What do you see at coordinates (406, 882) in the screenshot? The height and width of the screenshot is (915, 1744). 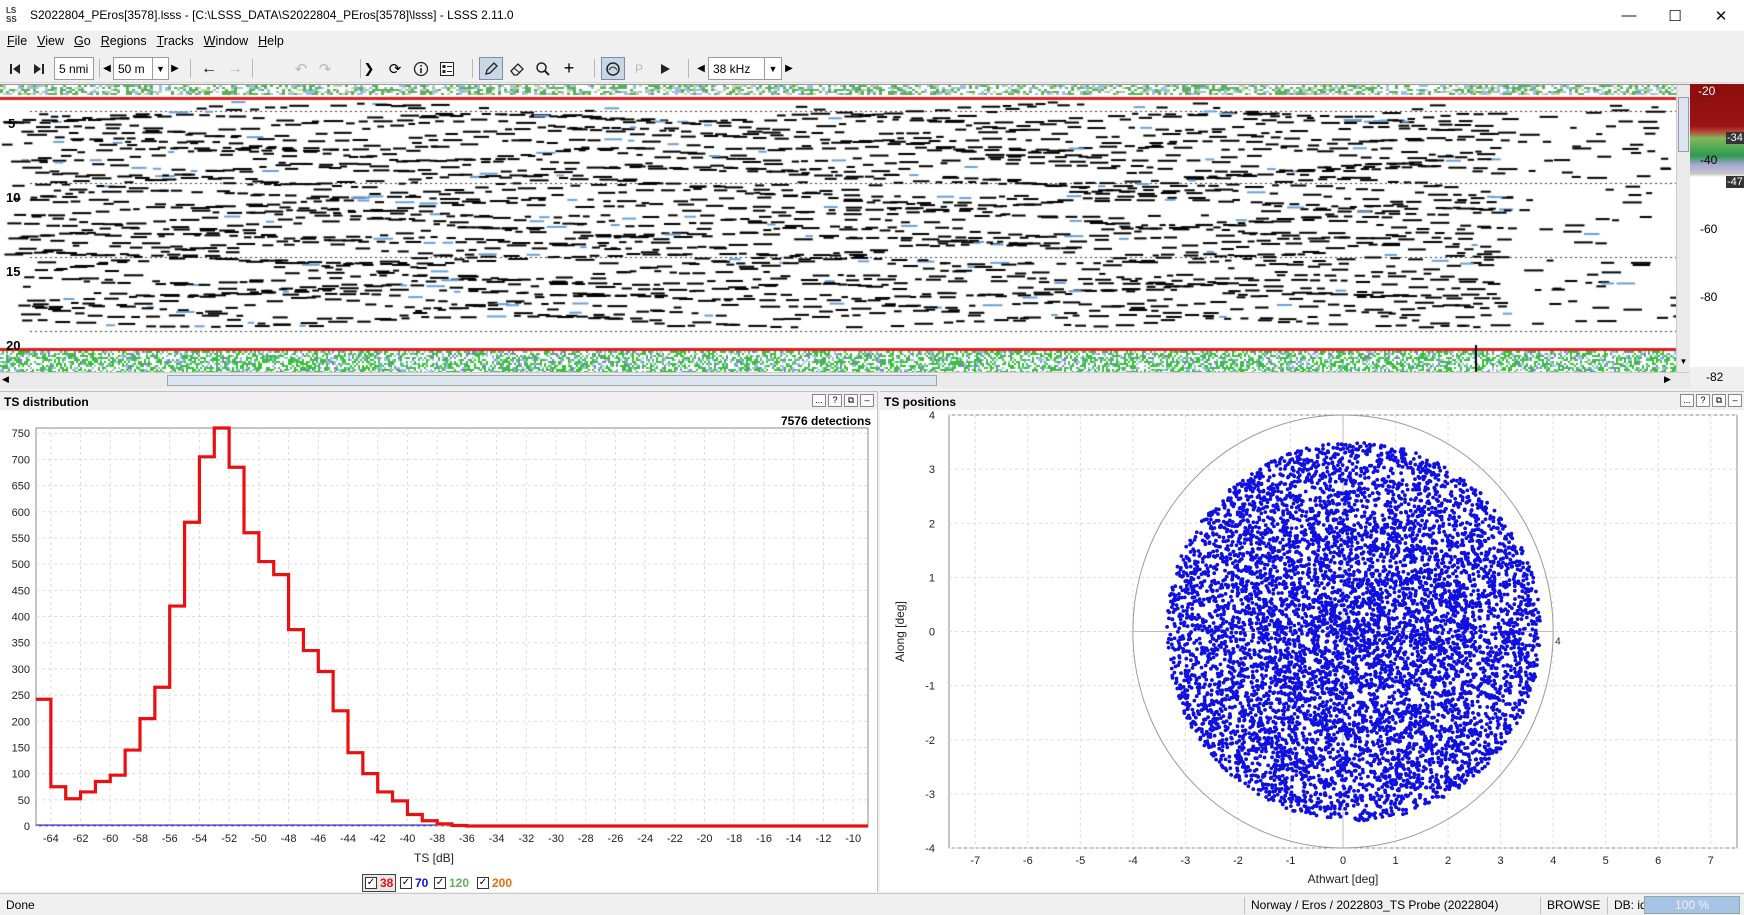 I see `legend-70-checkbox: ✓` at bounding box center [406, 882].